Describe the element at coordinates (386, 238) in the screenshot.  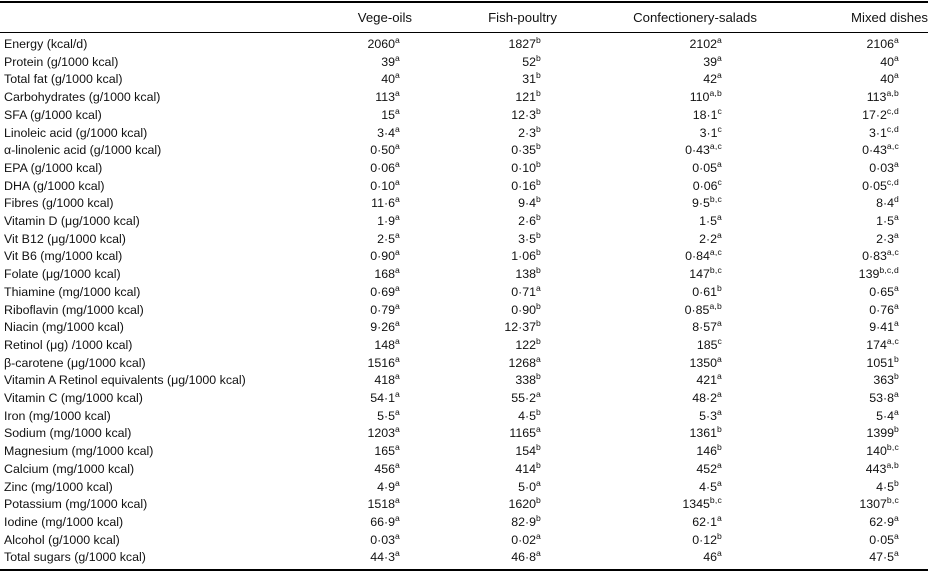
I see `cell-value: 2·5` at that location.